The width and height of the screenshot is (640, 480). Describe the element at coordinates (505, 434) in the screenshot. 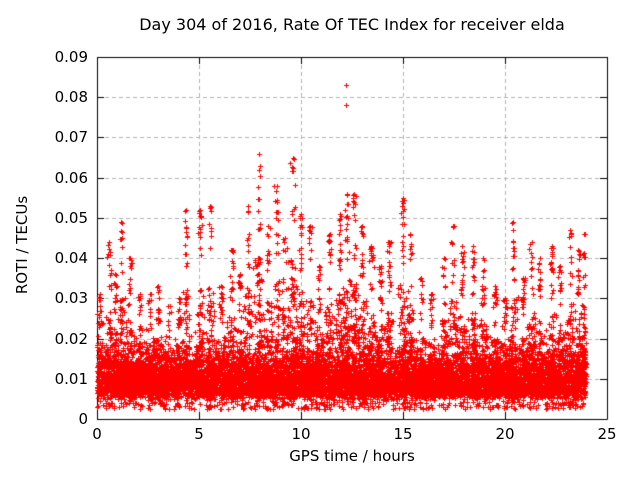

I see `x-tick-label-20: 20` at that location.